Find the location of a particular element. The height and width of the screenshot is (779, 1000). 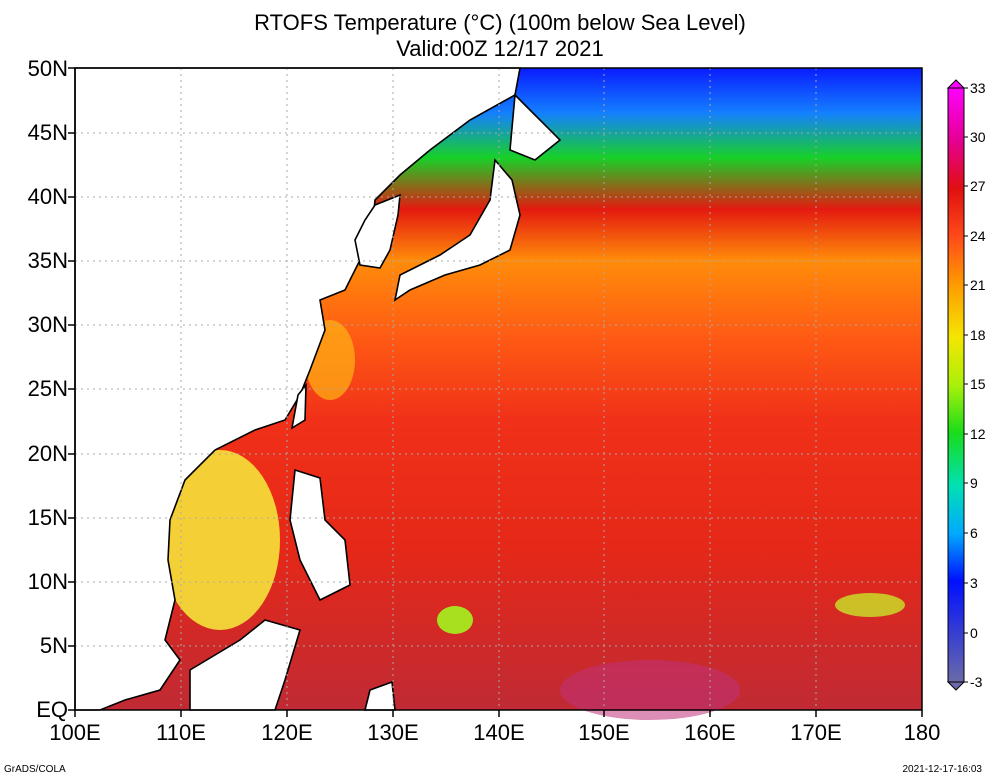

lon-label: 140E is located at coordinates (499, 732).